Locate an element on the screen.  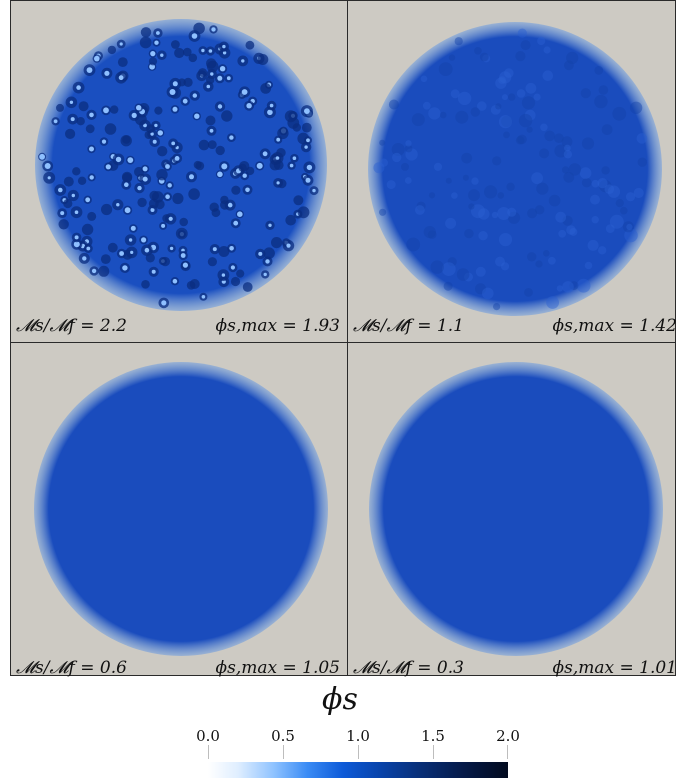
colorbar-tick-label: 0.5 is located at coordinates (283, 736).